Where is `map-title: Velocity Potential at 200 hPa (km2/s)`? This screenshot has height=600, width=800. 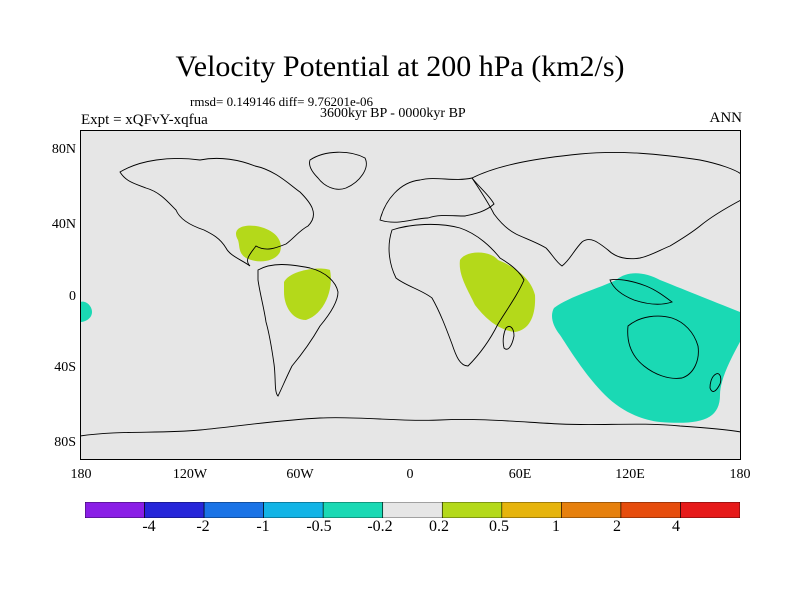 map-title: Velocity Potential at 200 hPa (km2/s) is located at coordinates (400, 66).